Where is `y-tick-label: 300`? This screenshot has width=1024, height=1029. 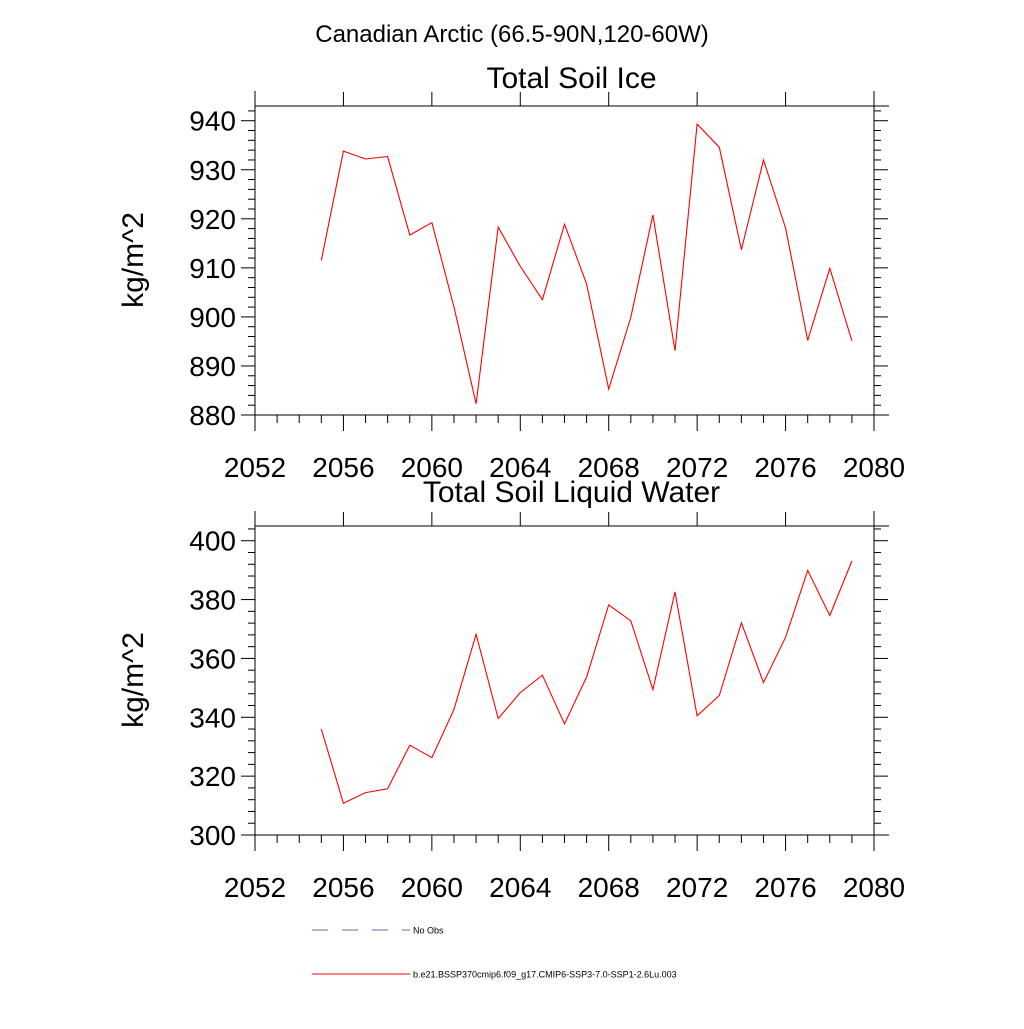
y-tick-label: 300 is located at coordinates (212, 835).